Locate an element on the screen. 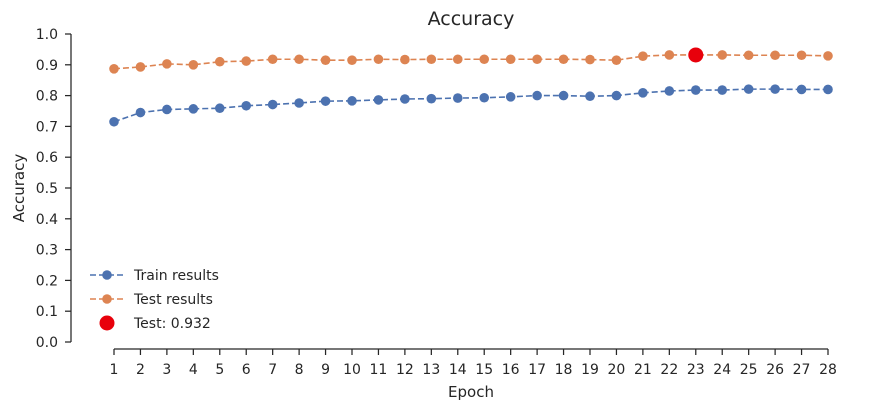 The height and width of the screenshot is (411, 874). x-tick-label: 9 is located at coordinates (325, 370).